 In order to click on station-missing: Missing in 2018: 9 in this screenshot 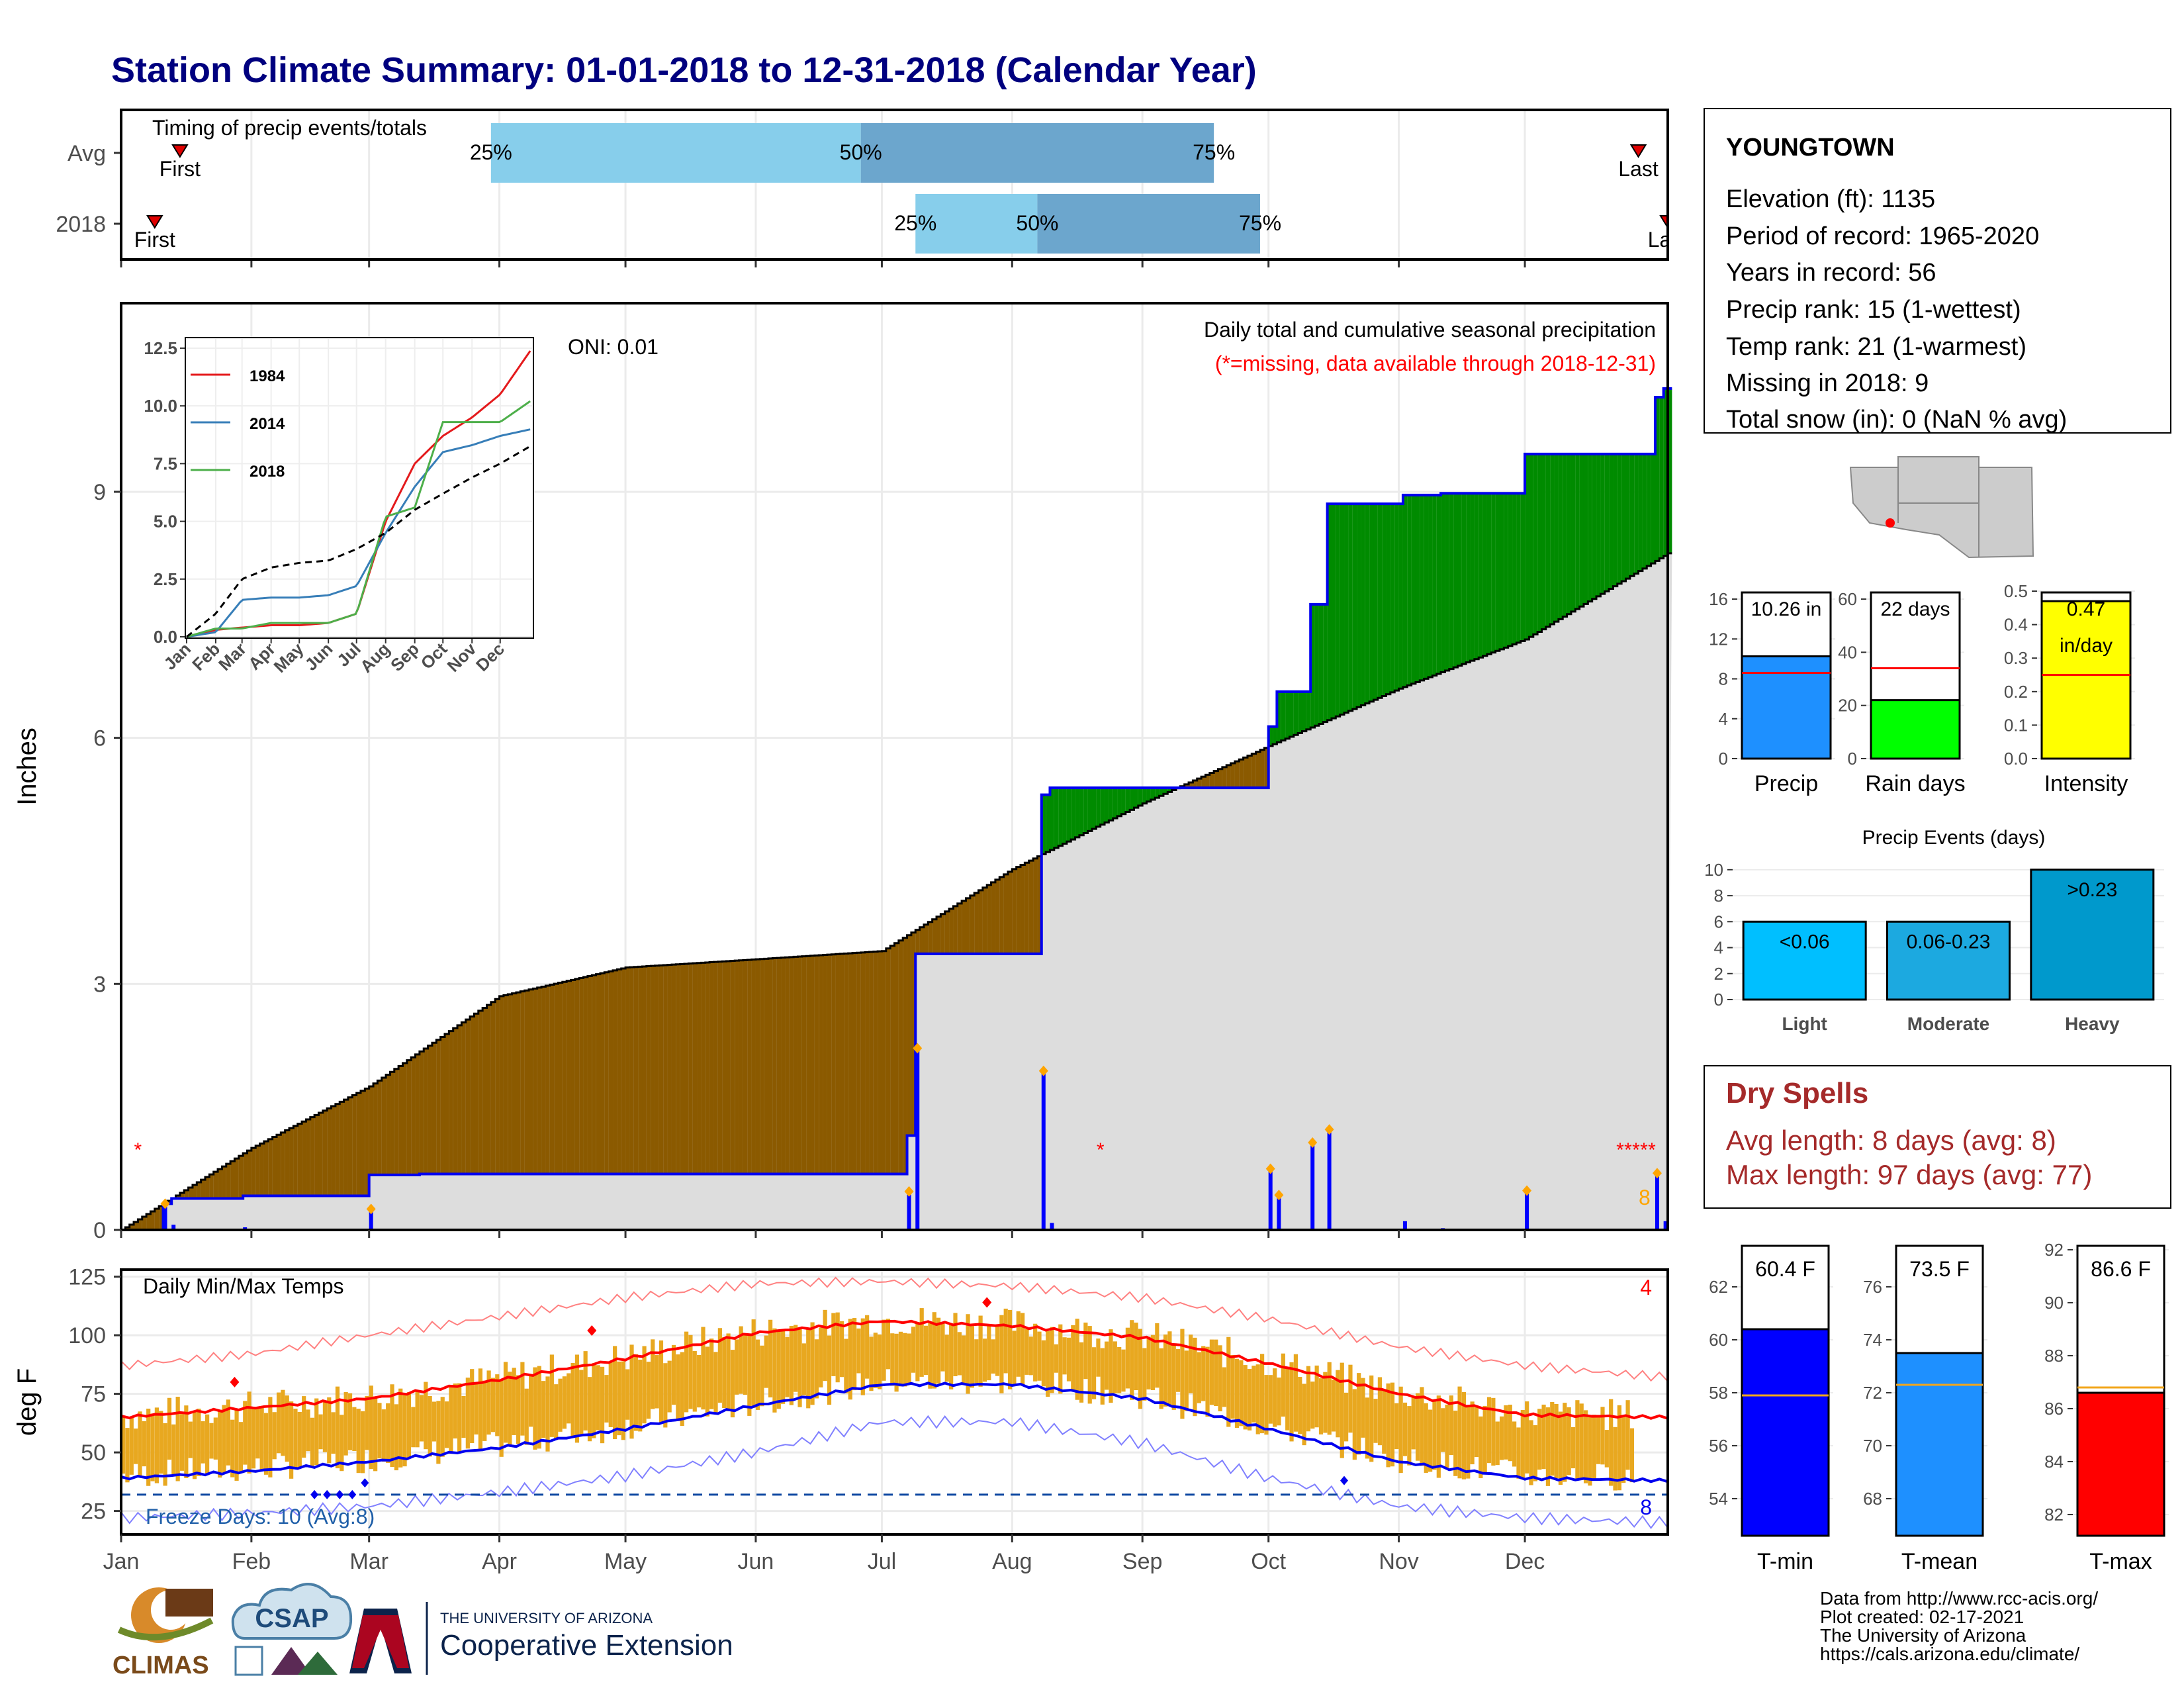, I will do `click(1827, 383)`.